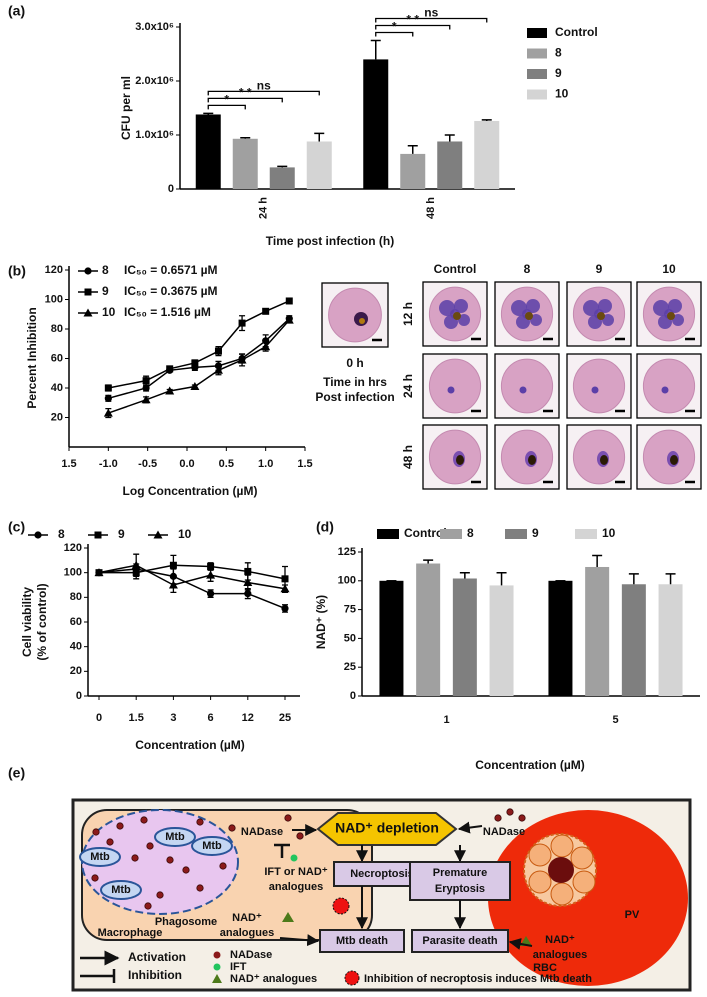  What do you see at coordinates (355, 382) in the screenshot?
I see `caption: Time in hrs` at bounding box center [355, 382].